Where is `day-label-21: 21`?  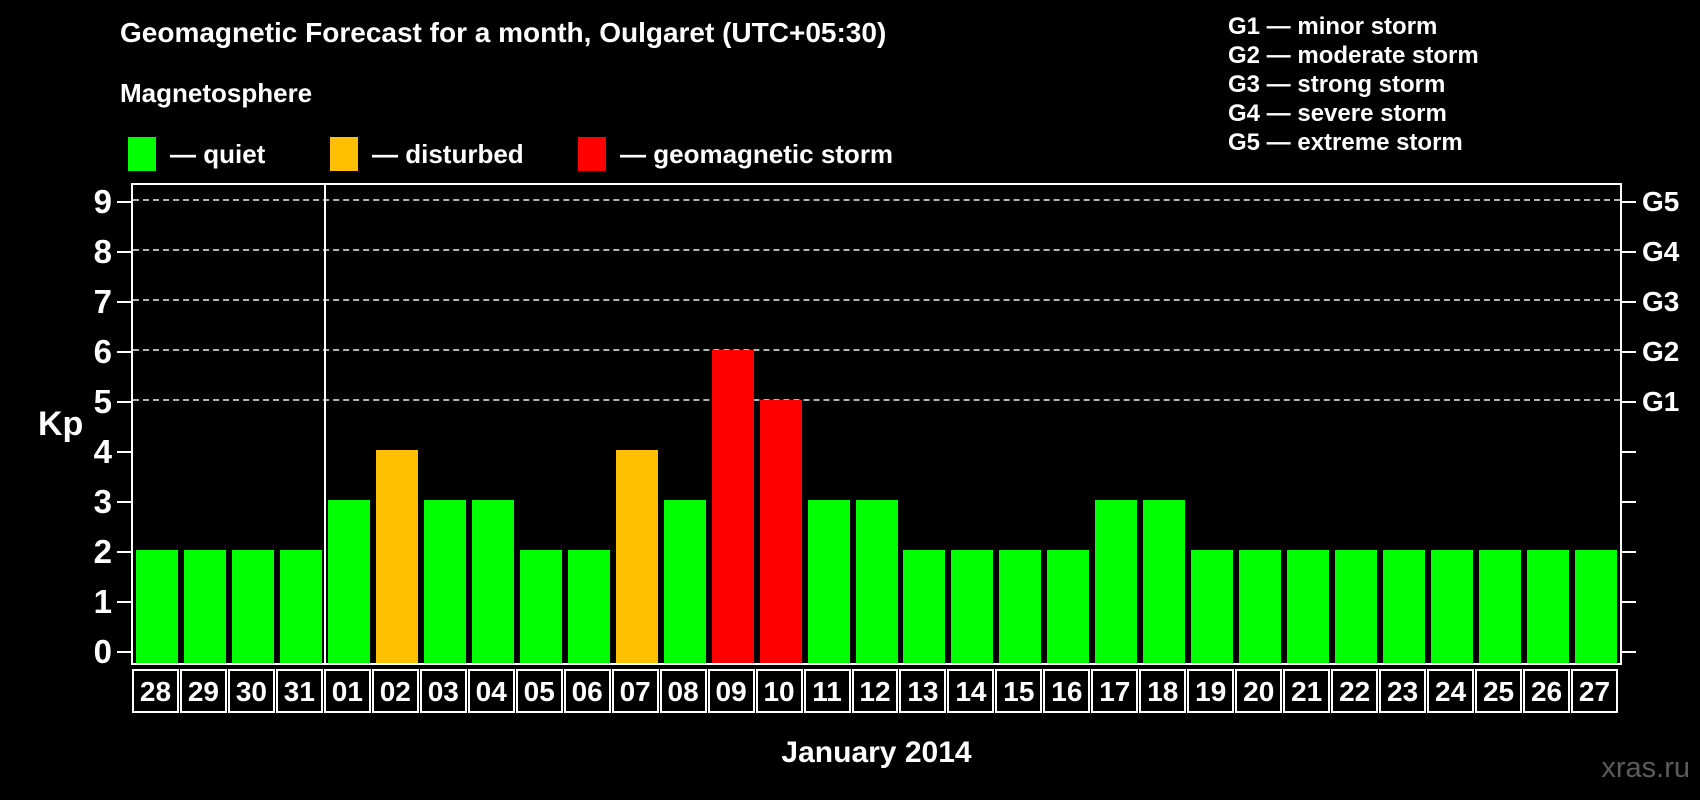 day-label-21: 21 is located at coordinates (1307, 691).